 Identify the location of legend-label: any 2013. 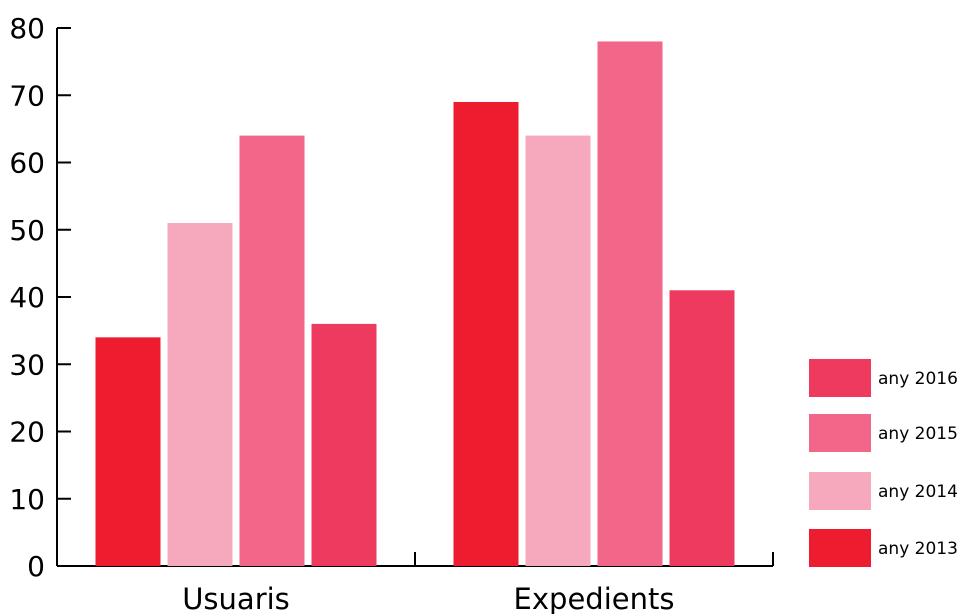
(918, 549).